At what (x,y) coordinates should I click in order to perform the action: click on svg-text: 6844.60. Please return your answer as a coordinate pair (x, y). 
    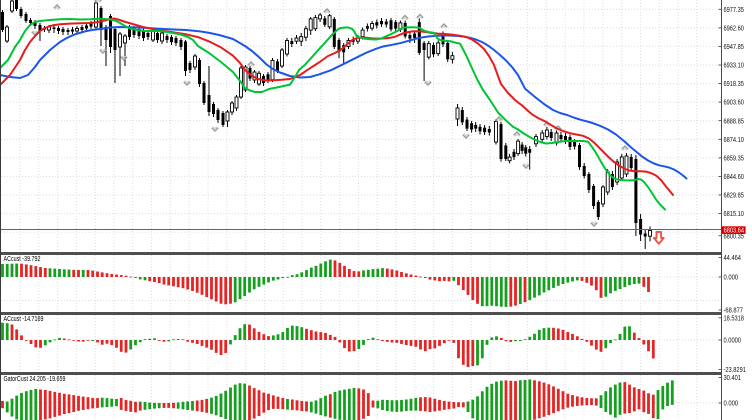
    Looking at the image, I should click on (734, 176).